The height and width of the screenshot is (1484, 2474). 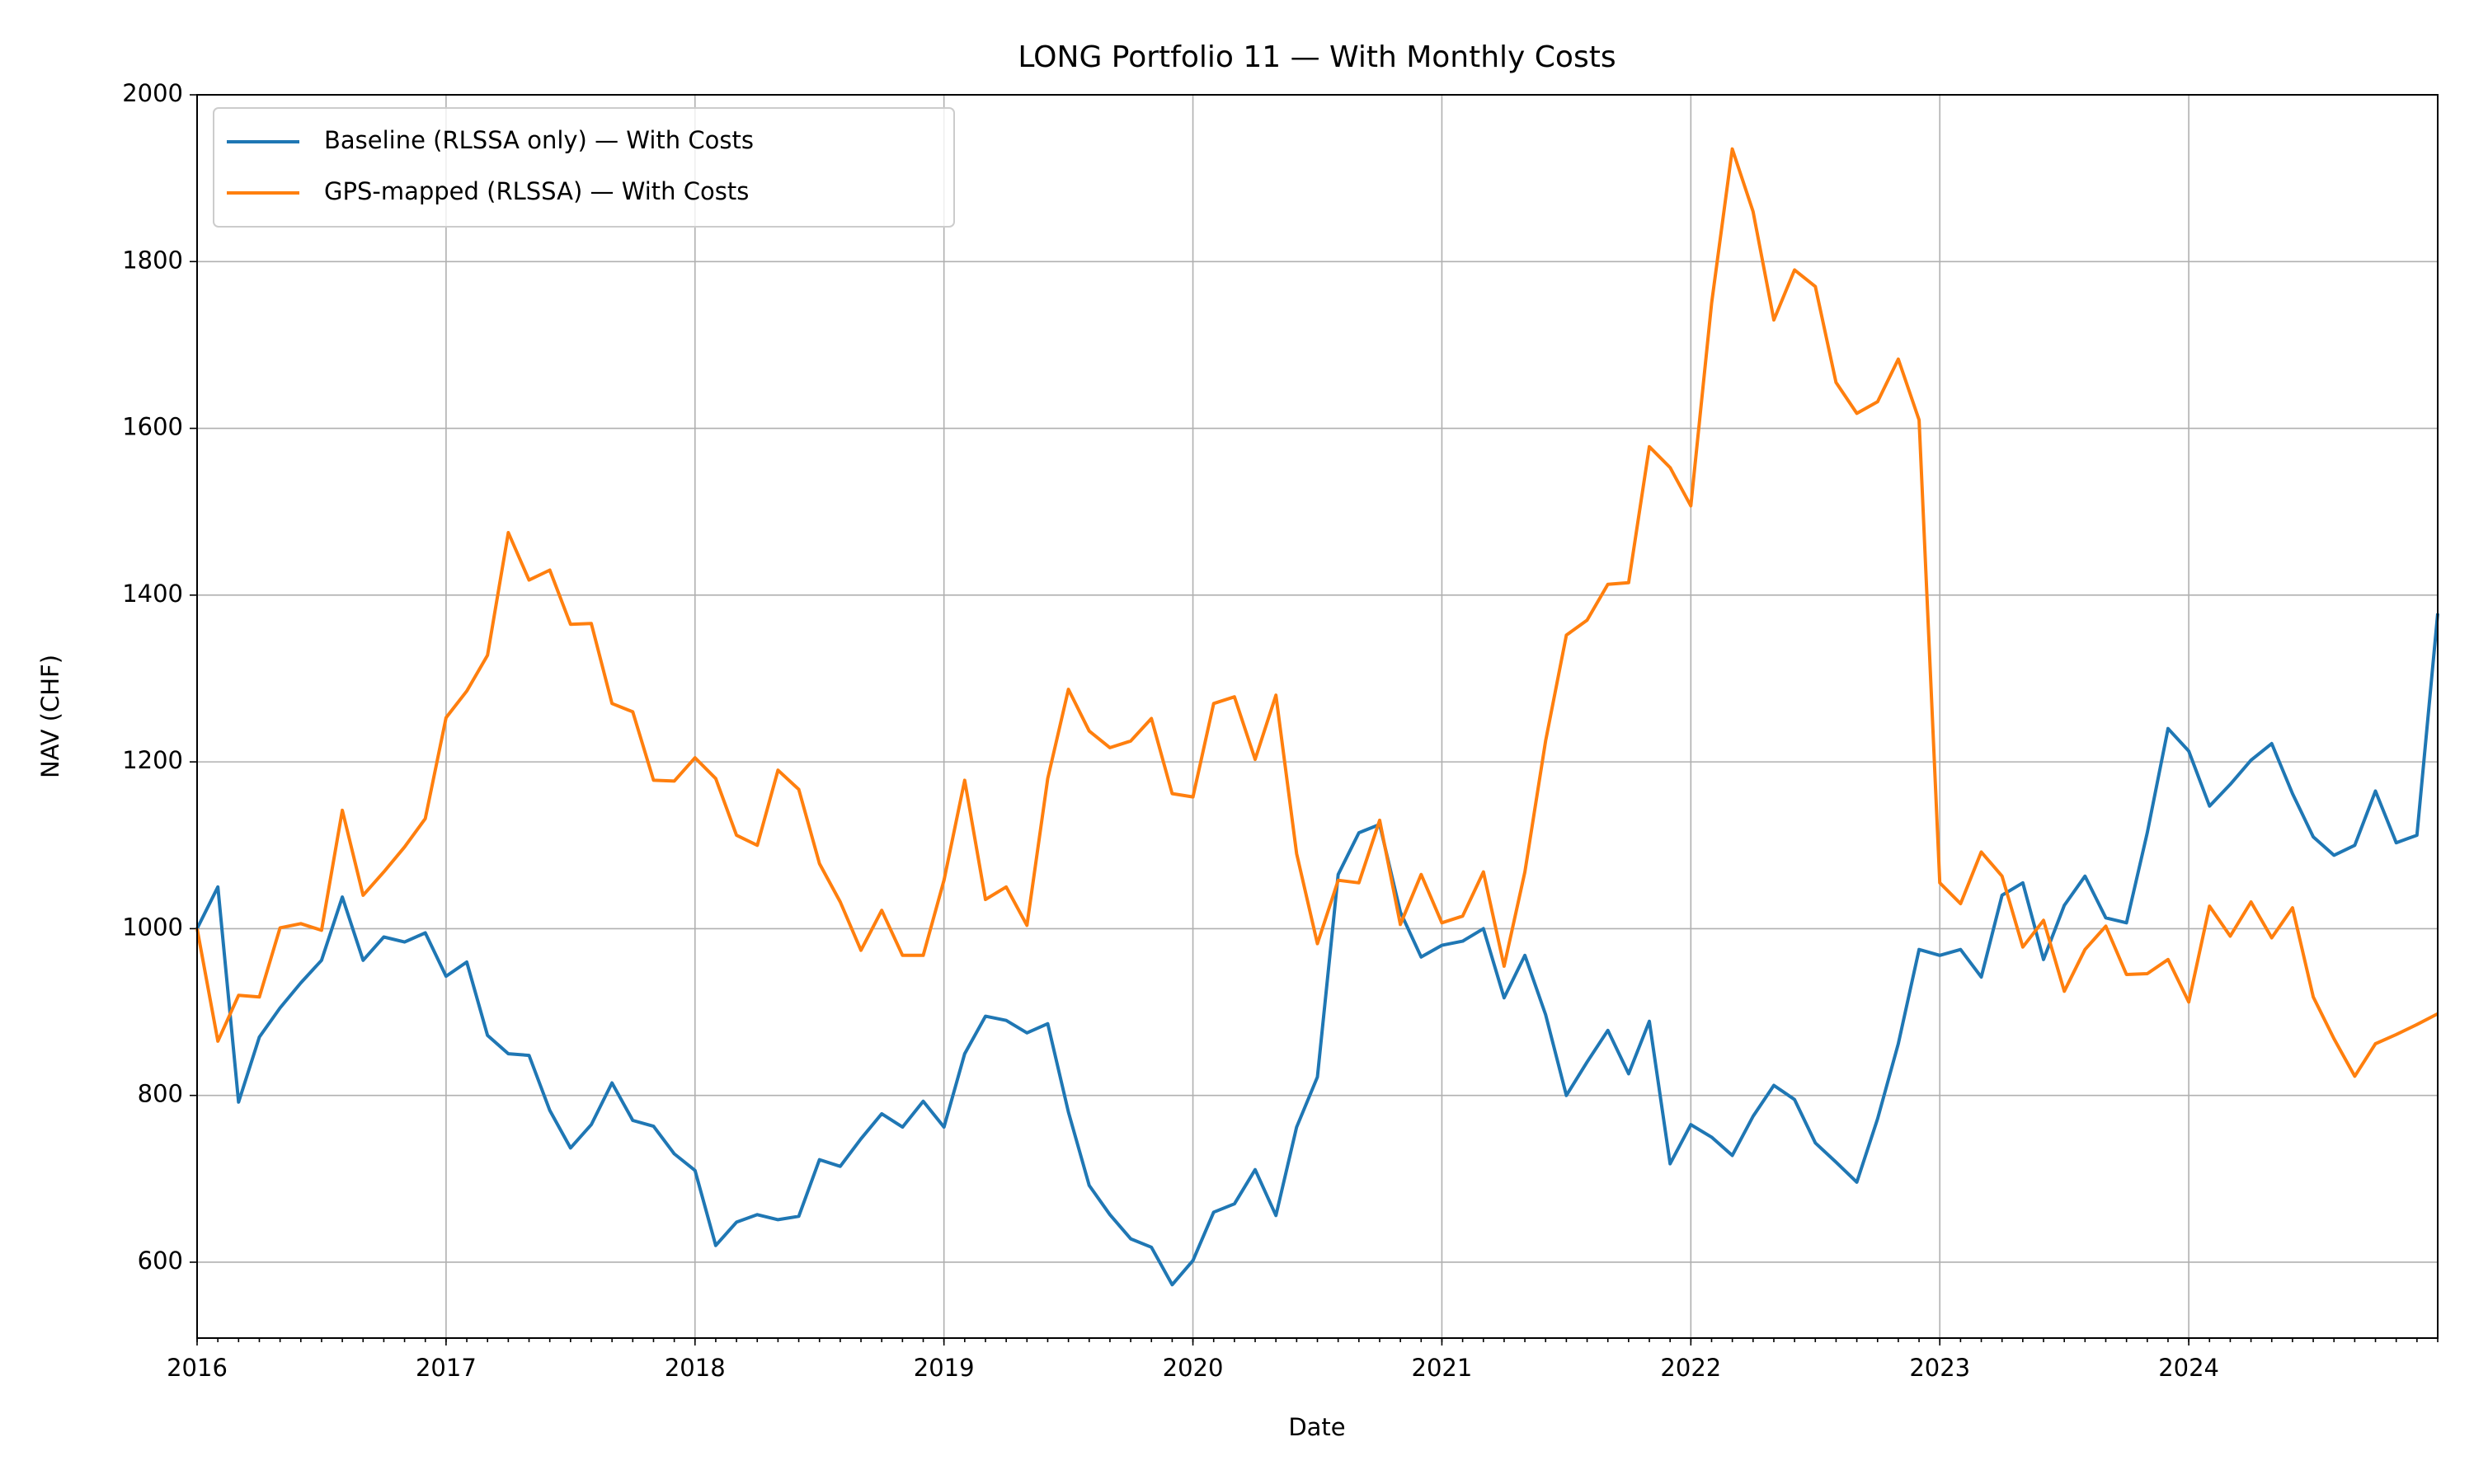 What do you see at coordinates (1690, 1368) in the screenshot?
I see `x-tick-label: 2022` at bounding box center [1690, 1368].